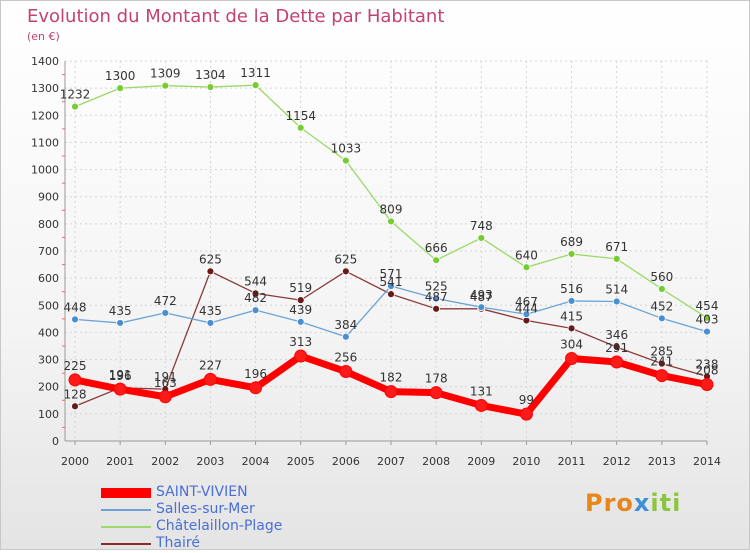 The image size is (750, 553). Describe the element at coordinates (165, 461) in the screenshot. I see `x-tick-label: 2002` at that location.